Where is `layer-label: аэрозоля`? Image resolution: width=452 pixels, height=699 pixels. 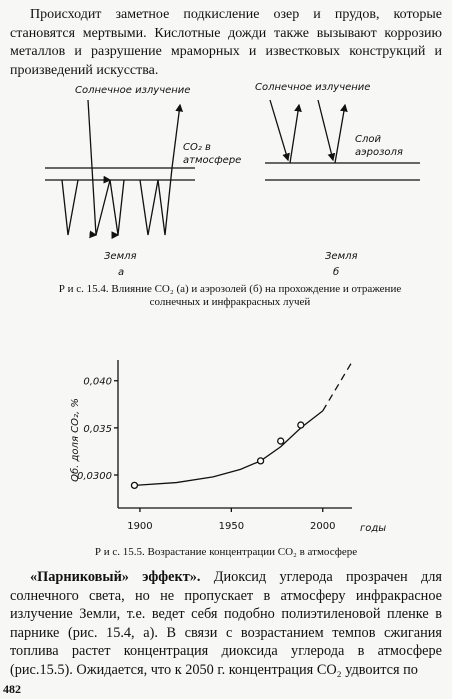
layer-label: аэрозоля is located at coordinates (379, 152).